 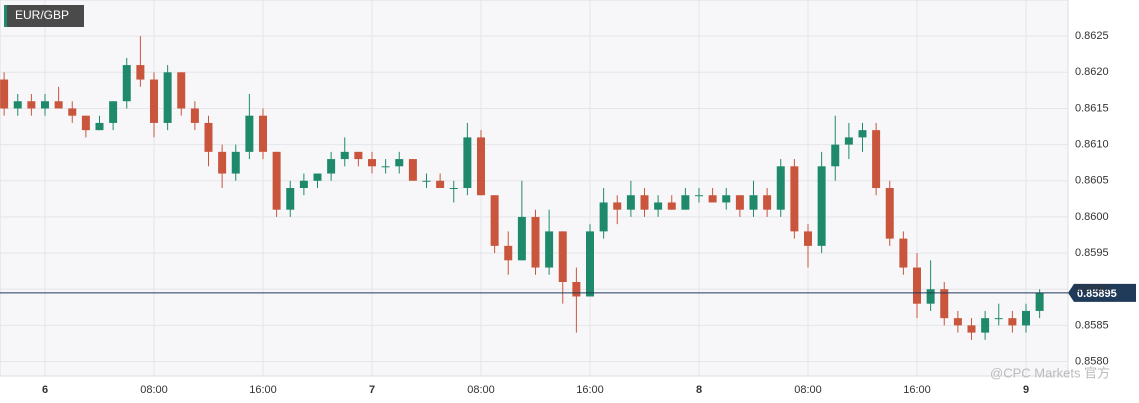 What do you see at coordinates (1092, 36) in the screenshot?
I see `y-tick-label: 0.8625` at bounding box center [1092, 36].